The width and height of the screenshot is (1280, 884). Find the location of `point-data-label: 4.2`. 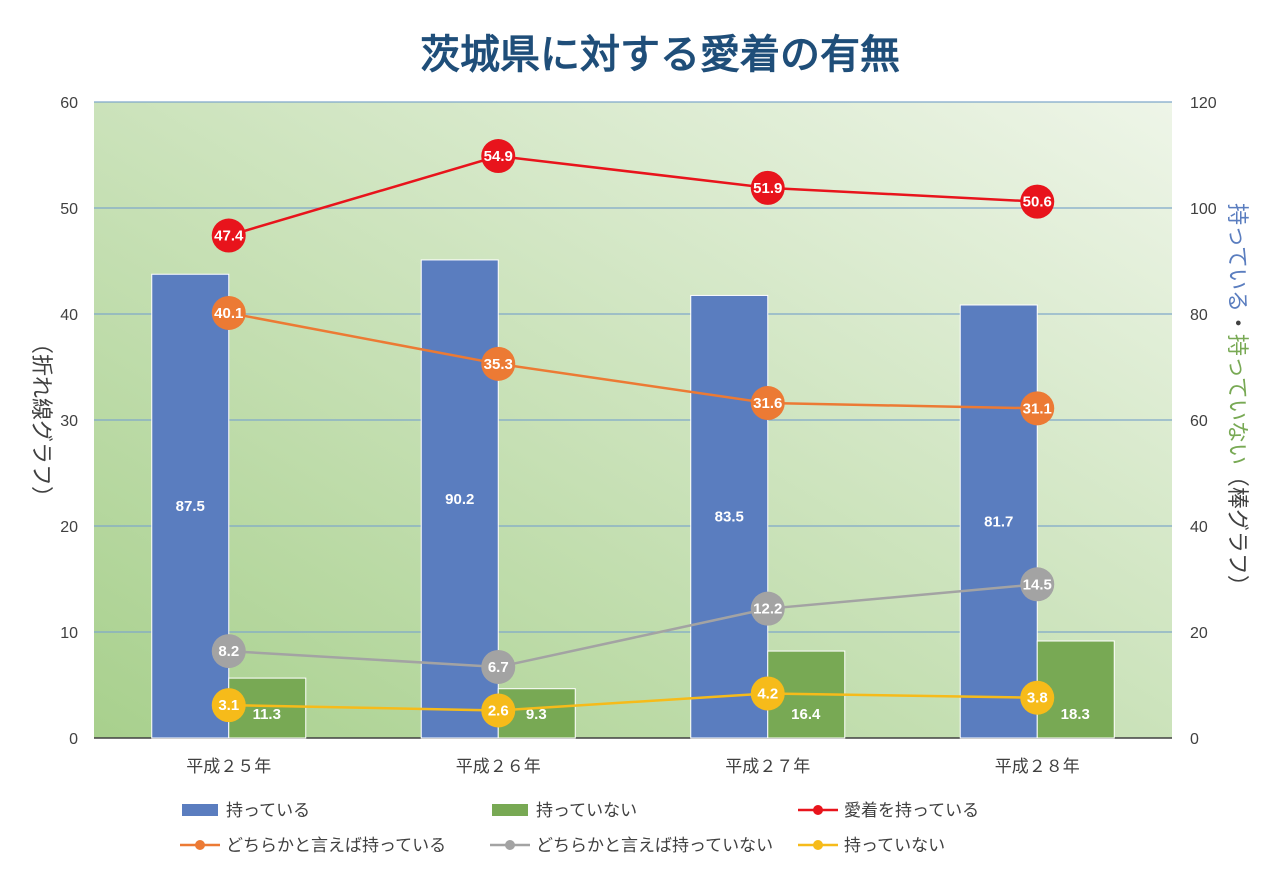

point-data-label: 4.2 is located at coordinates (767, 693).